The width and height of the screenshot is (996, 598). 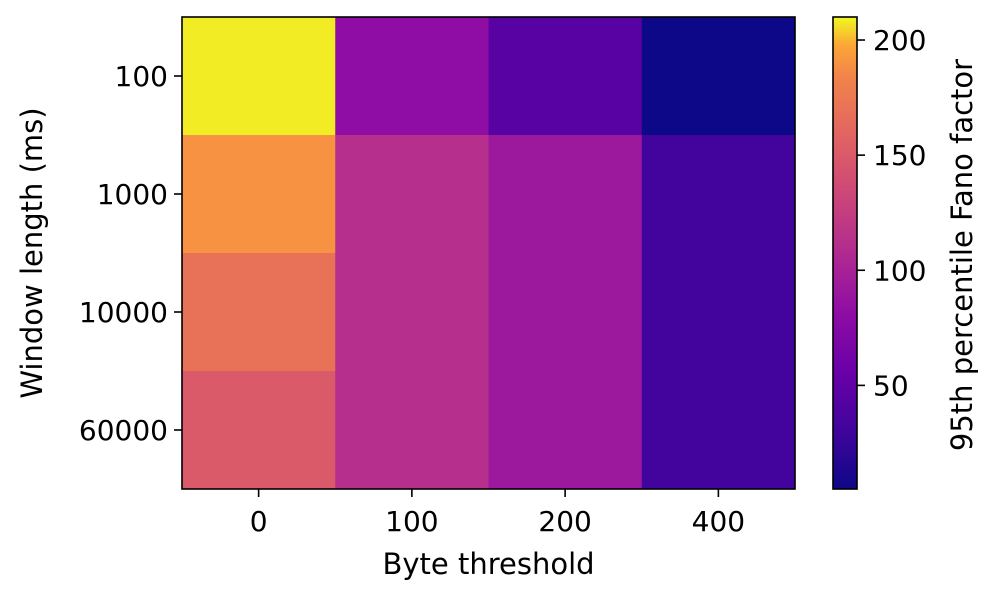 I want to click on y-axis-ticks: 100 1000 10000 60000, so click(x=130, y=253).